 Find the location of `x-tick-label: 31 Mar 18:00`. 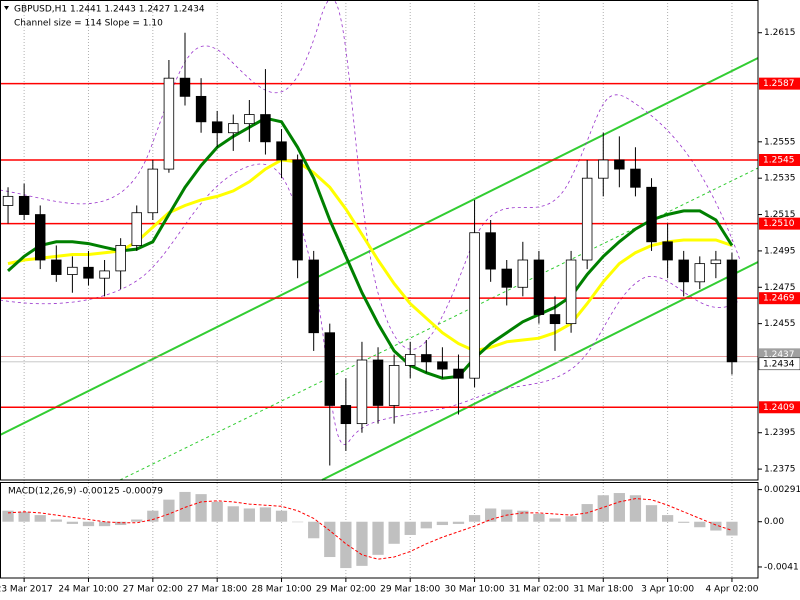

x-tick-label: 31 Mar 18:00 is located at coordinates (603, 590).